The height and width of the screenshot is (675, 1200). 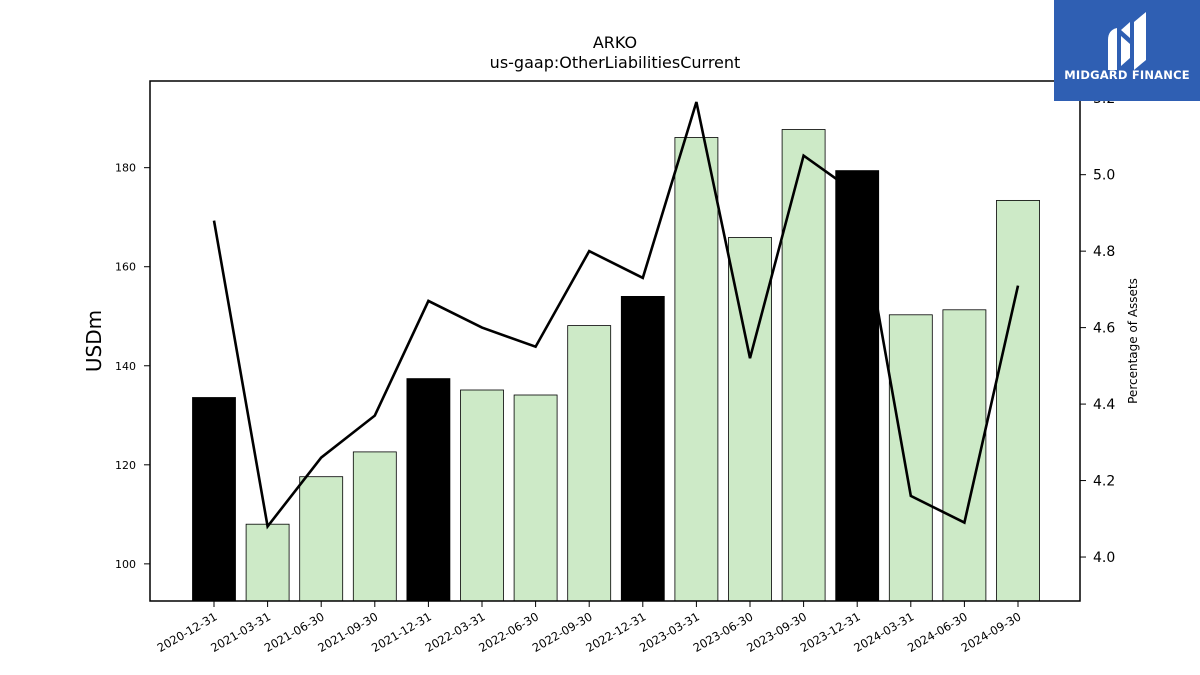 What do you see at coordinates (1133, 341) in the screenshot?
I see `y2-axis-label: Percentage of Assets` at bounding box center [1133, 341].